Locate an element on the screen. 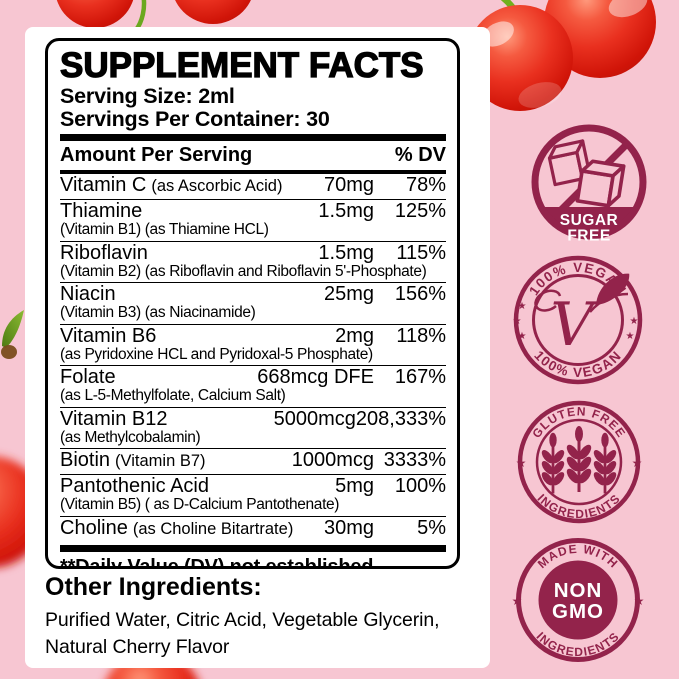  svg-text: GLUTEN FREE is located at coordinates (578, 422).